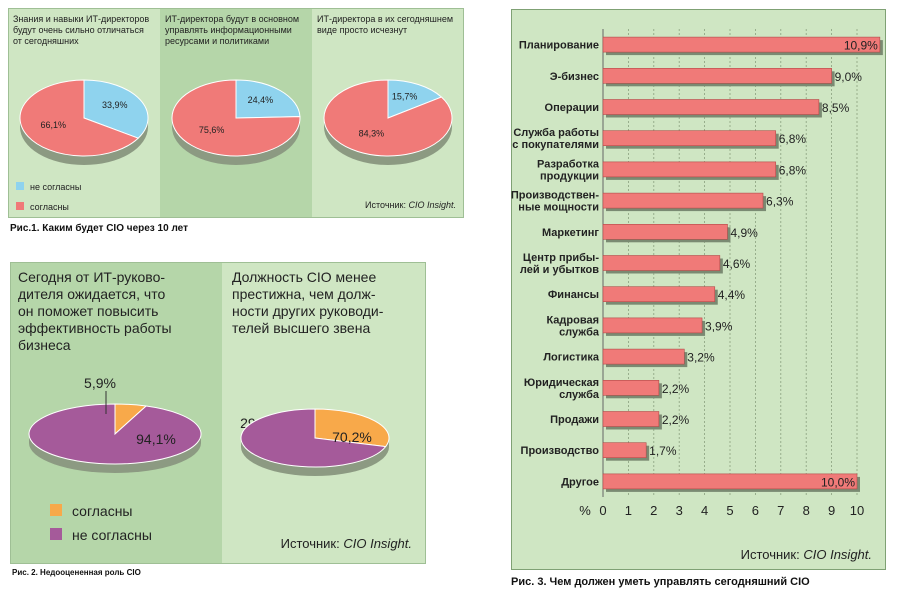  What do you see at coordinates (793, 139) in the screenshot?
I see `figure-3-value-label-3: 6,8%` at bounding box center [793, 139].